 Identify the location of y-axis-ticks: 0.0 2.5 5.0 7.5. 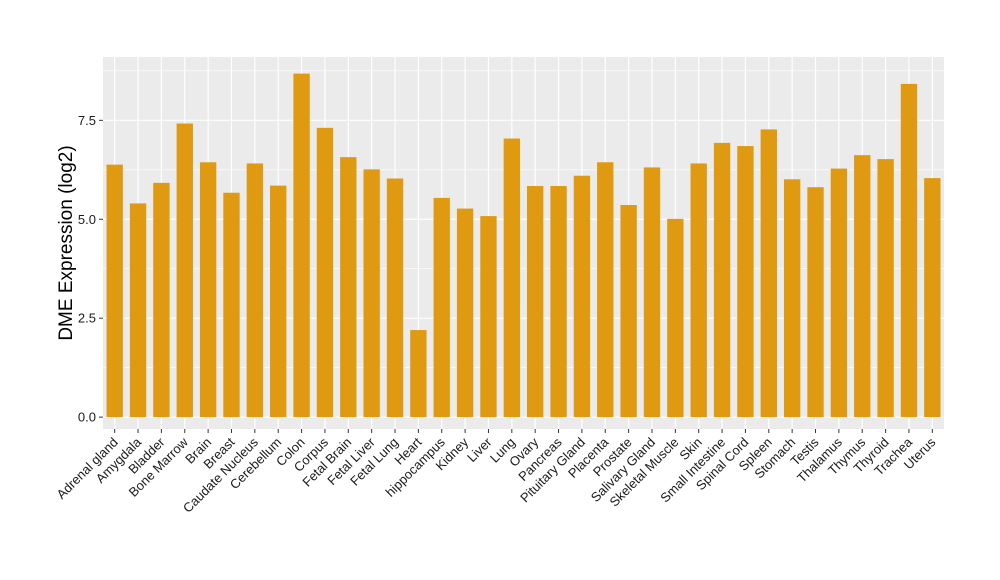
(90, 269).